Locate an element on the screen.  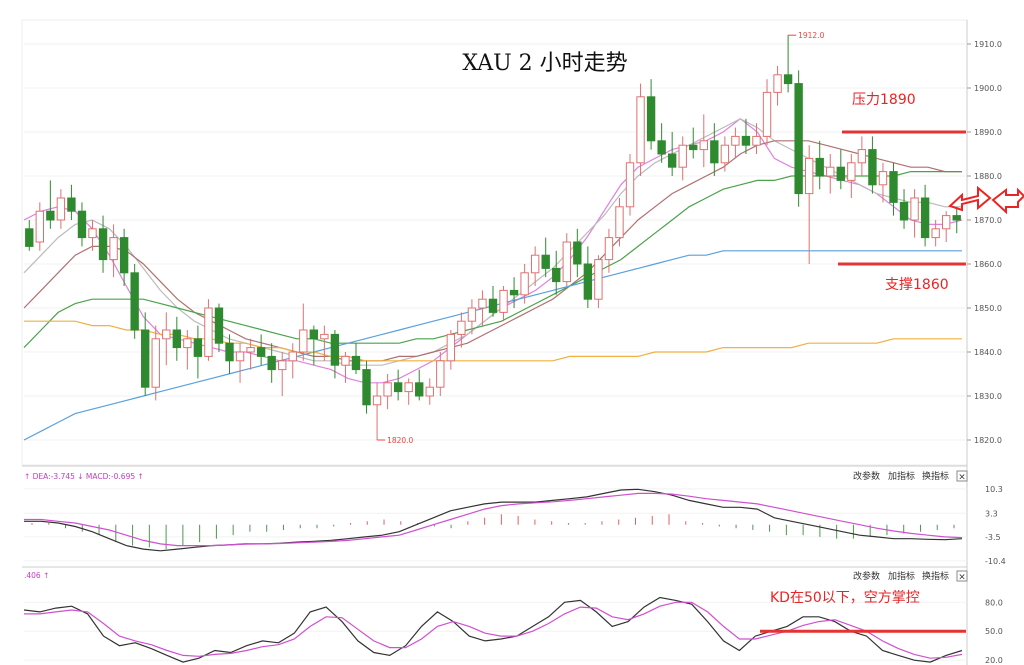
macd-y-tick-label: 3.3 is located at coordinates (991, 513).